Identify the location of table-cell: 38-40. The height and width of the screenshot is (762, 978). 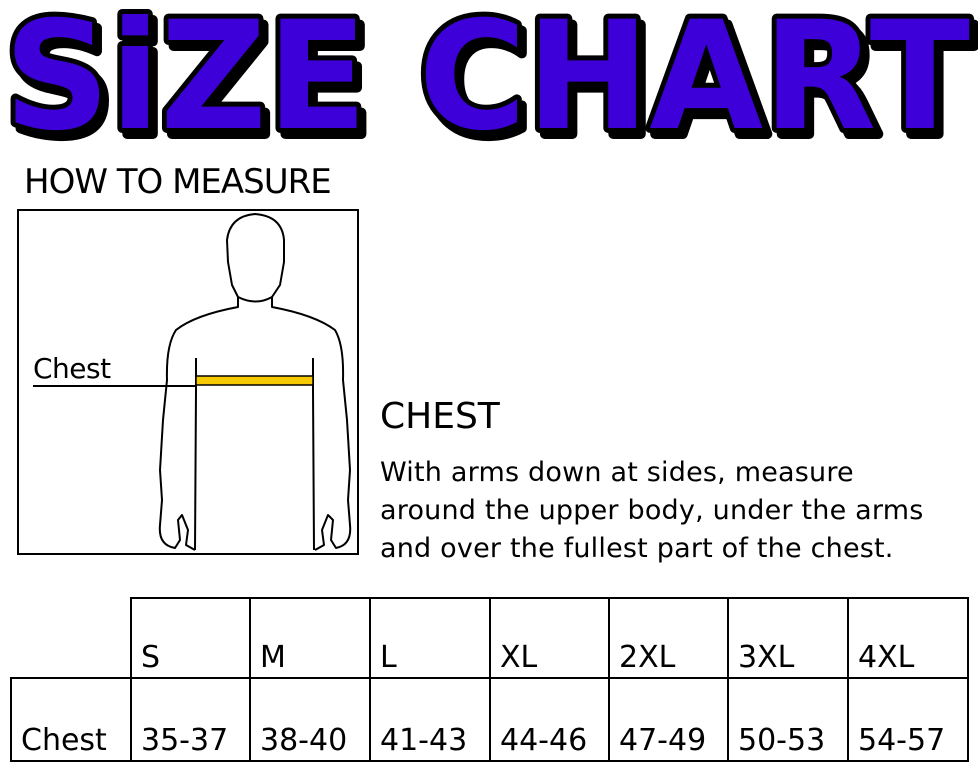
(310, 719).